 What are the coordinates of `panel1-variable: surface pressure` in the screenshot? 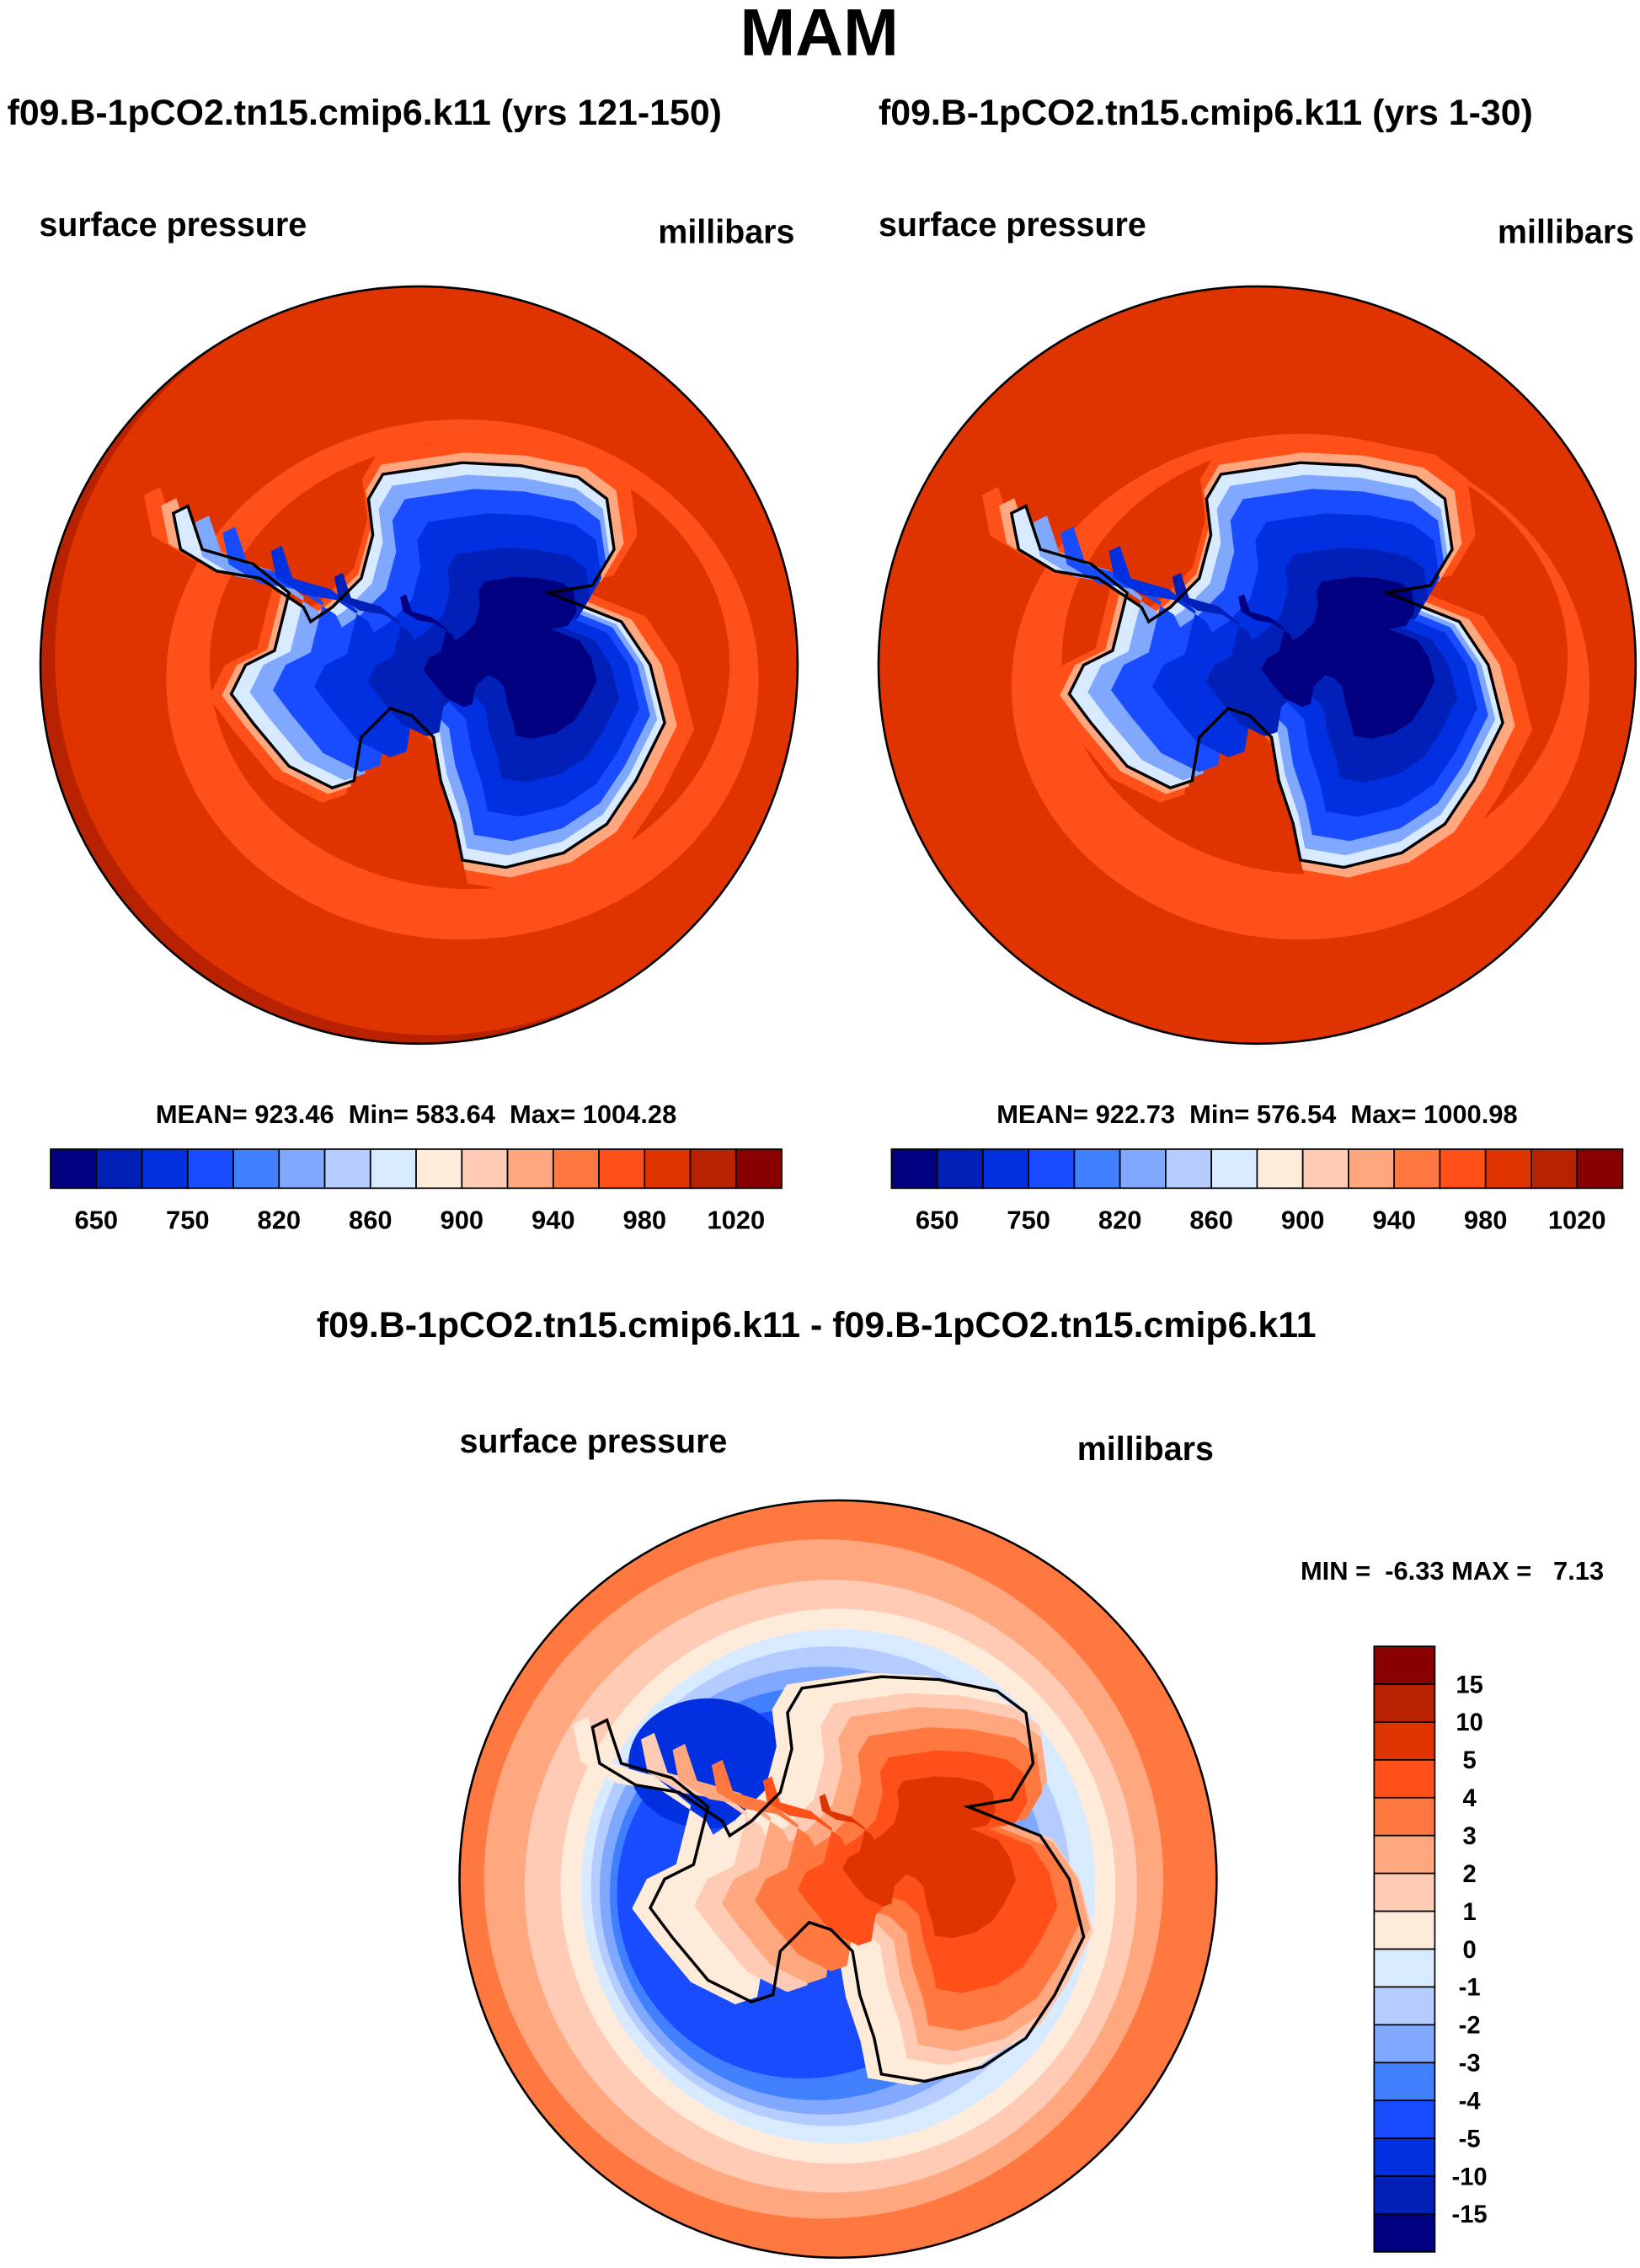 It's located at (173, 224).